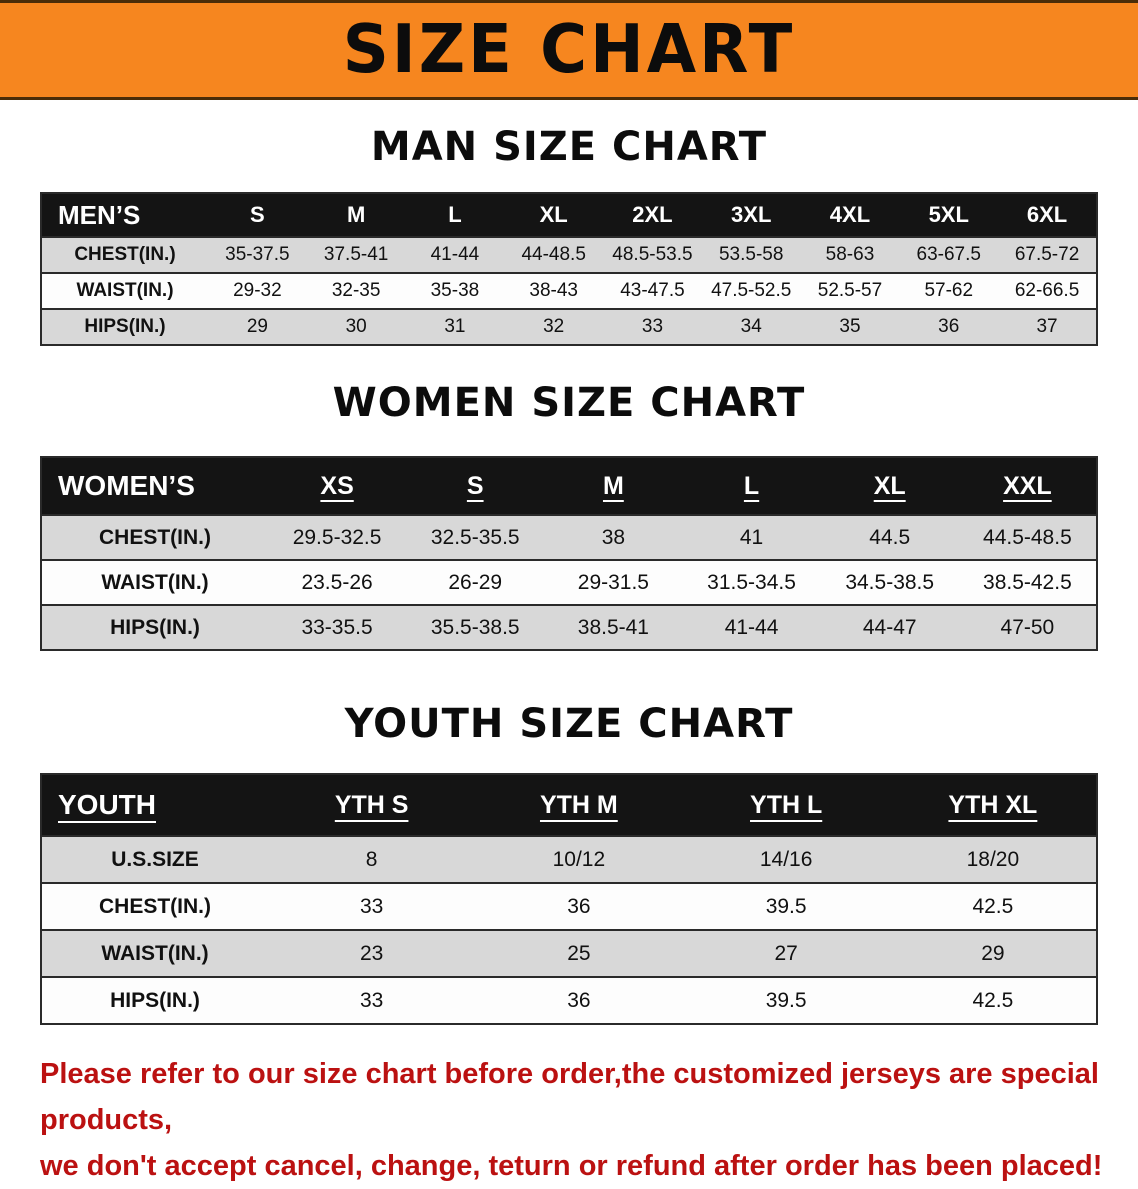  I want to click on measurement-value-cell: 52.5-57, so click(850, 290).